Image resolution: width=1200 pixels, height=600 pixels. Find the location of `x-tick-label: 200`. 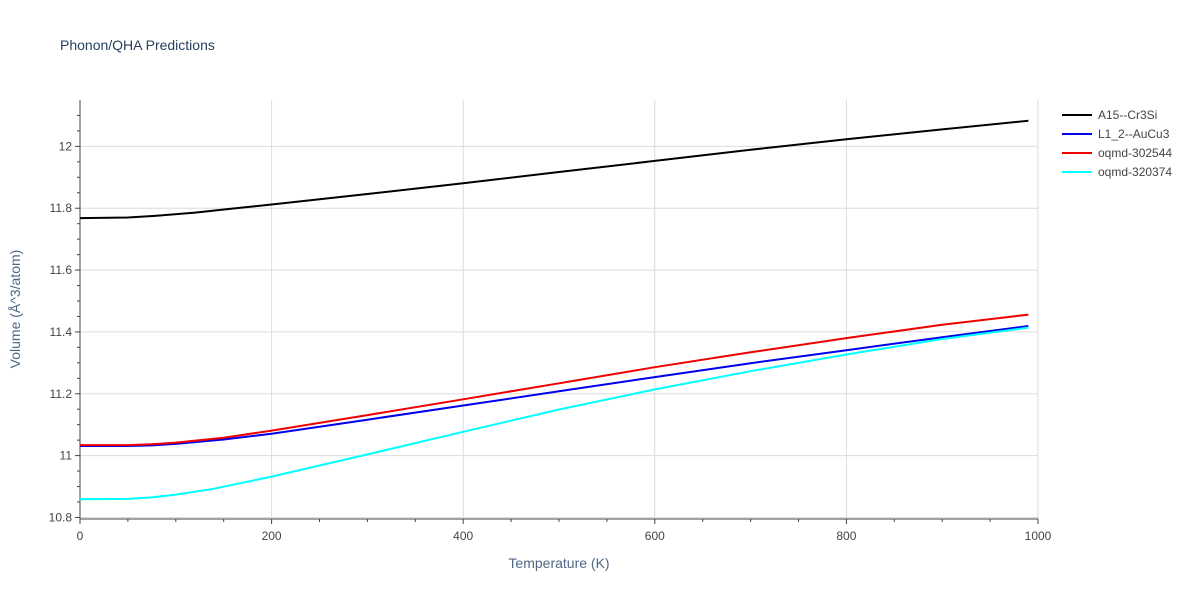

x-tick-label: 200 is located at coordinates (272, 536).